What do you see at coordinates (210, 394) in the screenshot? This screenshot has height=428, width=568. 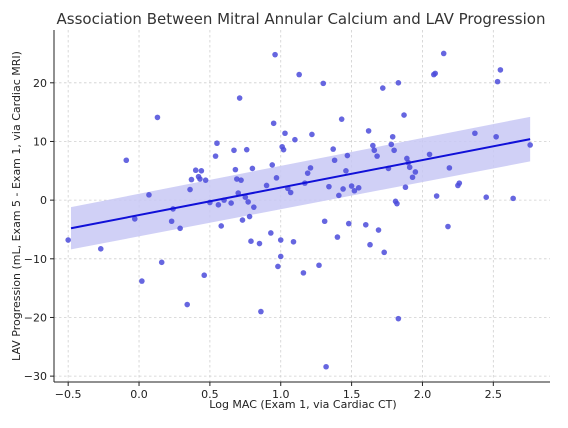 I see `x-tick-label: 0.5` at bounding box center [210, 394].